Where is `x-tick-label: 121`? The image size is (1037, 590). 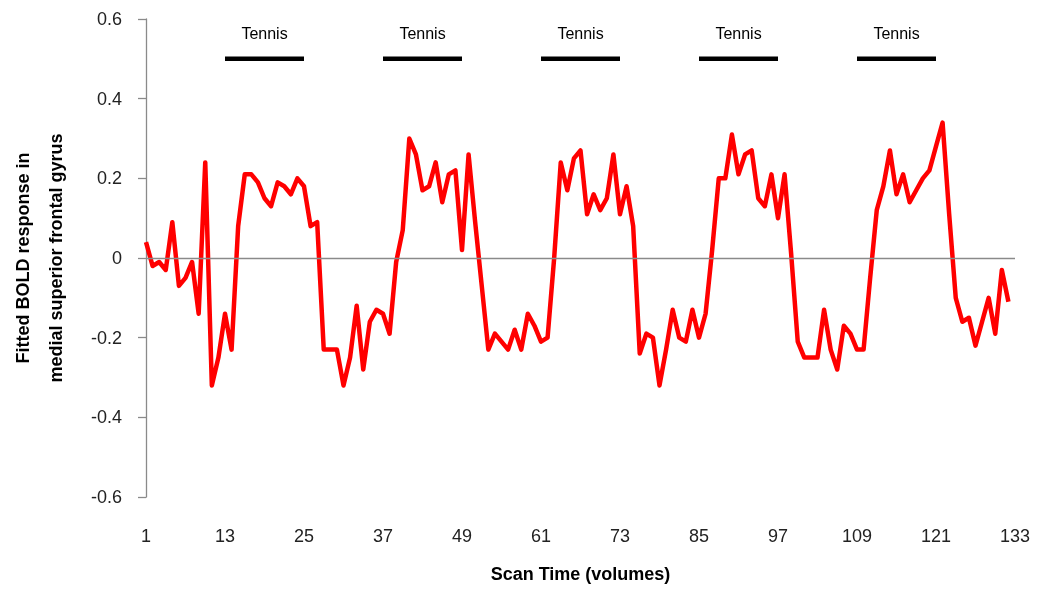 x-tick-label: 121 is located at coordinates (936, 536).